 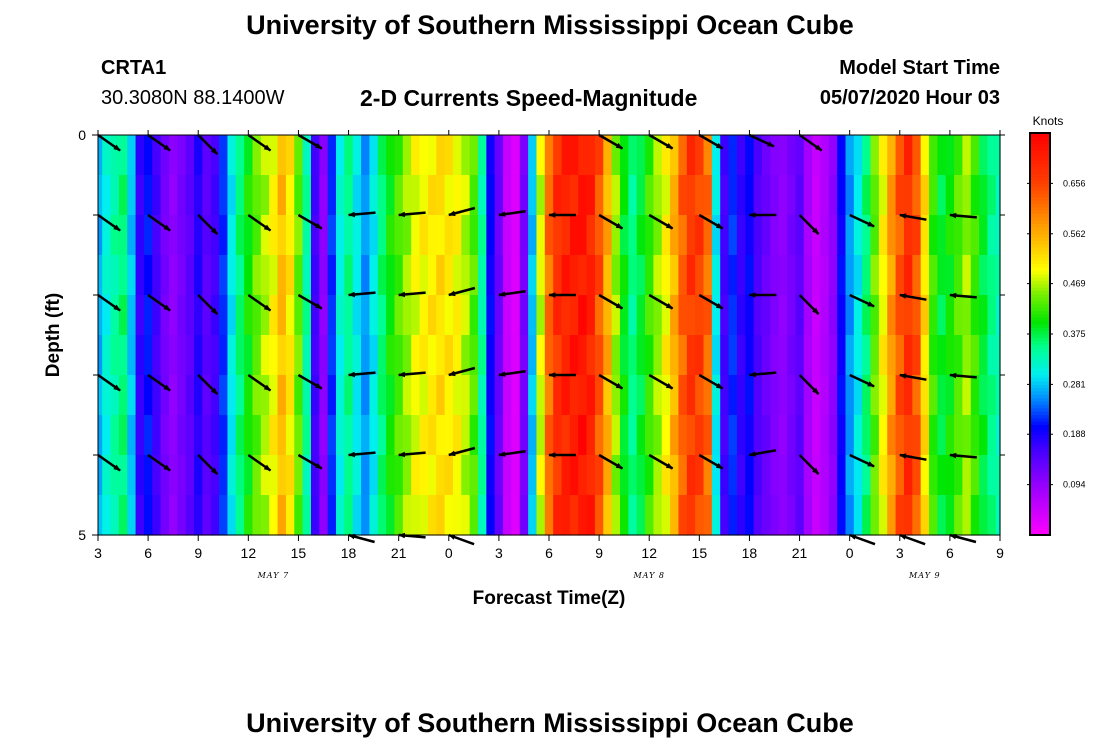 What do you see at coordinates (900, 553) in the screenshot?
I see `x-tick-label: 3` at bounding box center [900, 553].